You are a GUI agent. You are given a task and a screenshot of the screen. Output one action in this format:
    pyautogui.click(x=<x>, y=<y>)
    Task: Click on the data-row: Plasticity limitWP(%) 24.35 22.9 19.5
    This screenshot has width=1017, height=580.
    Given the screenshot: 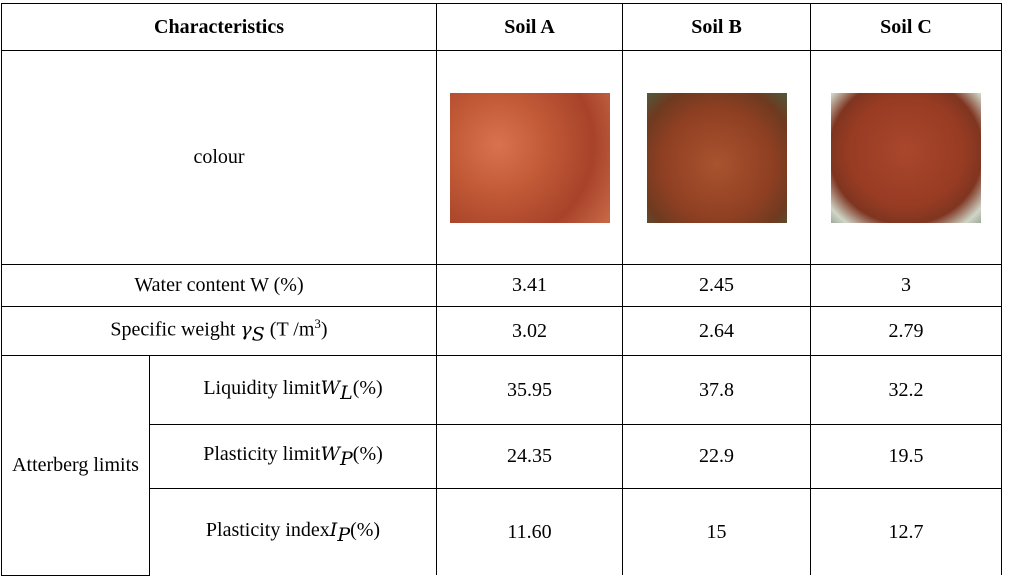 What is the action you would take?
    pyautogui.click(x=502, y=456)
    